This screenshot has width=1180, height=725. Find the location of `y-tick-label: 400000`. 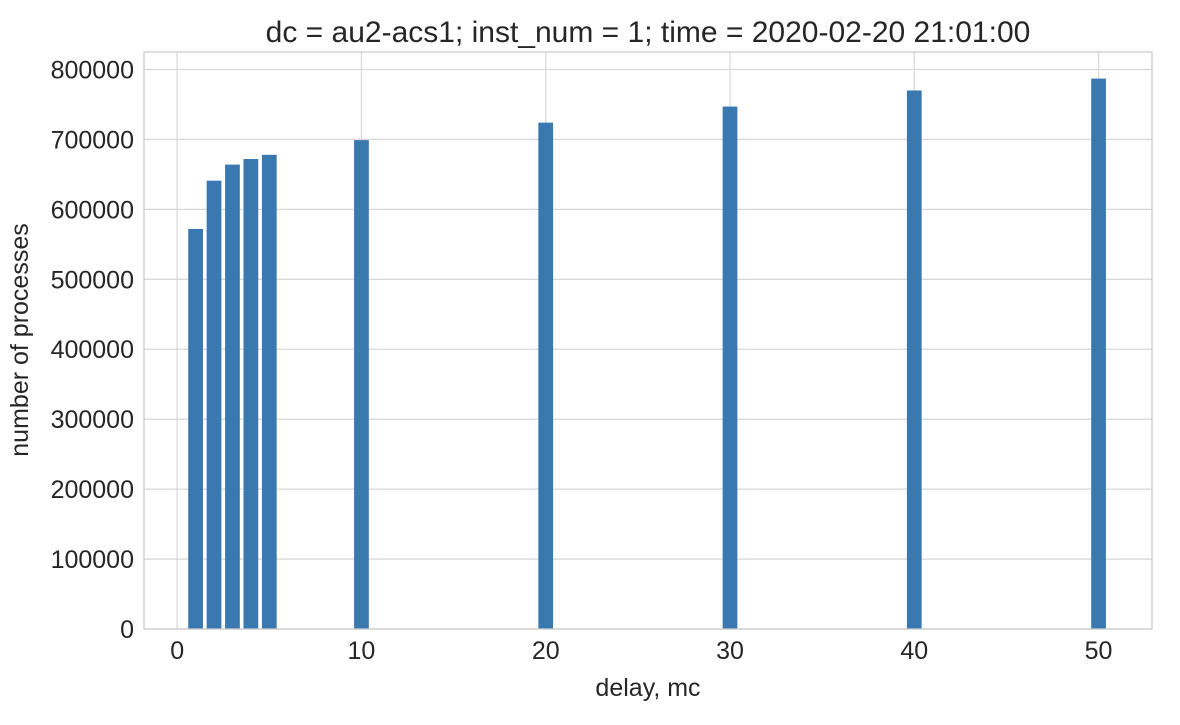

y-tick-label: 400000 is located at coordinates (92, 350).